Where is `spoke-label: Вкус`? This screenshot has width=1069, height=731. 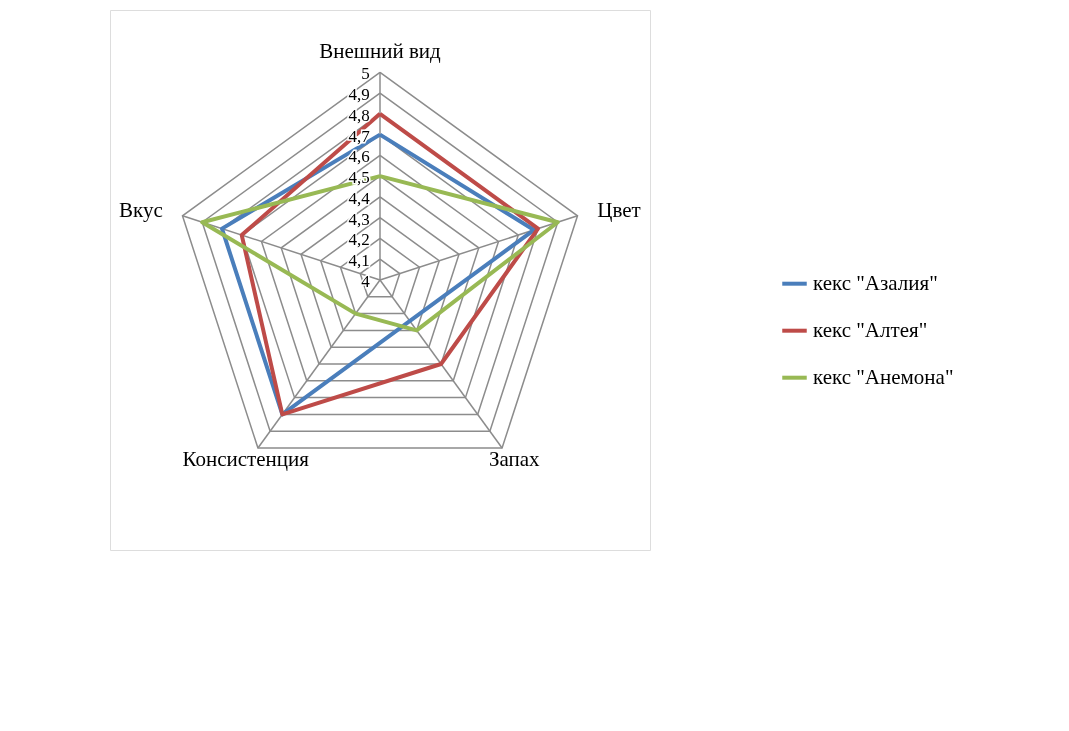 spoke-label: Вкус is located at coordinates (140, 210).